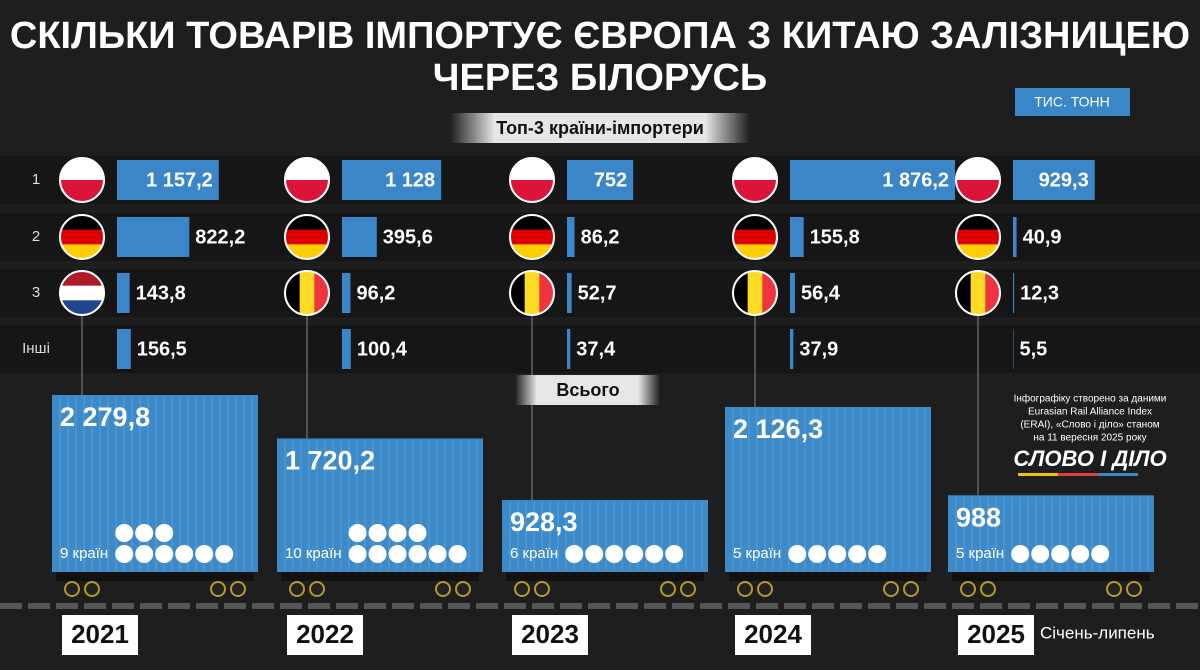 The image size is (1200, 670). What do you see at coordinates (600, 128) in the screenshot?
I see `top-label: Топ-3 країни-імпортери` at bounding box center [600, 128].